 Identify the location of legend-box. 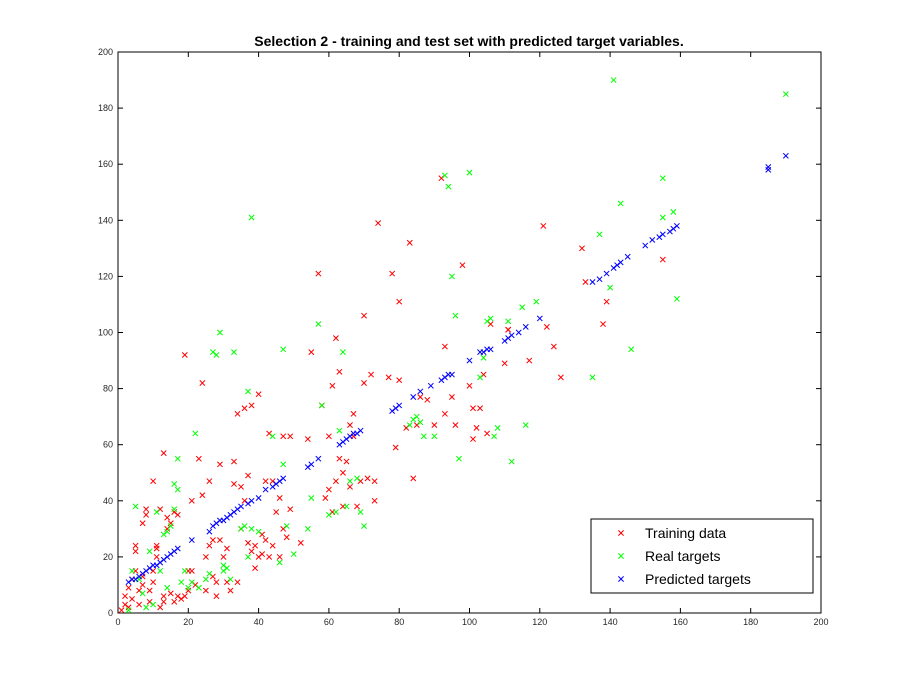
(702, 556).